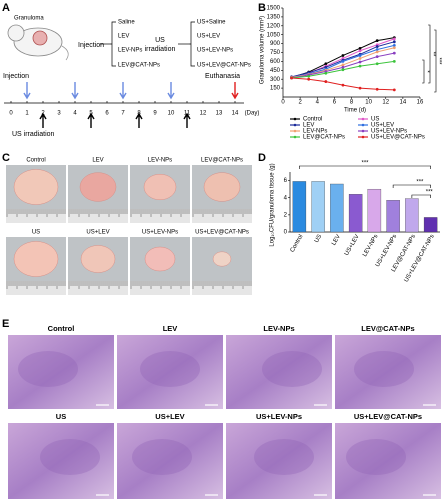 Image resolution: width=445 pixels, height=500 pixels. I want to click on significance-label: ***, so click(420, 183).